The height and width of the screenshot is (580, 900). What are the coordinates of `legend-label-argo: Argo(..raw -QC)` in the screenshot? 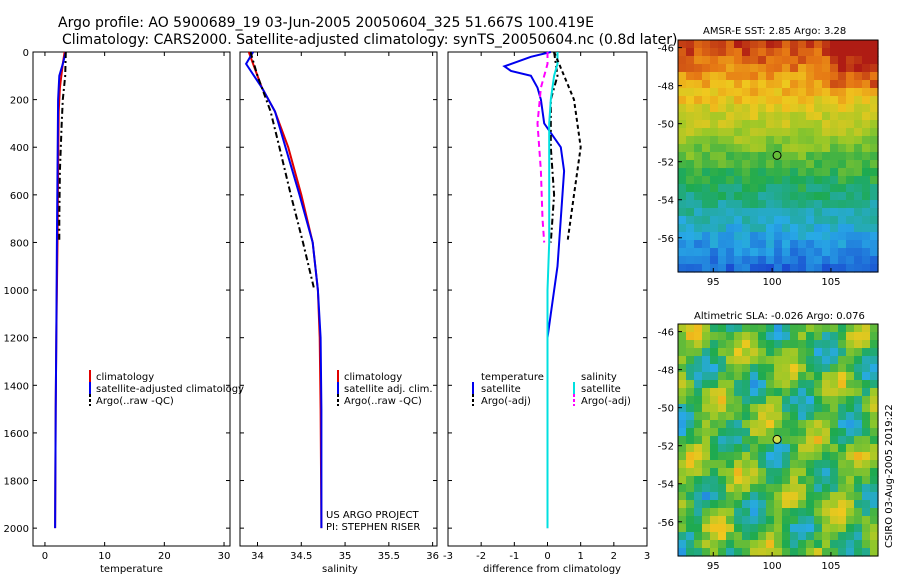 It's located at (135, 401).